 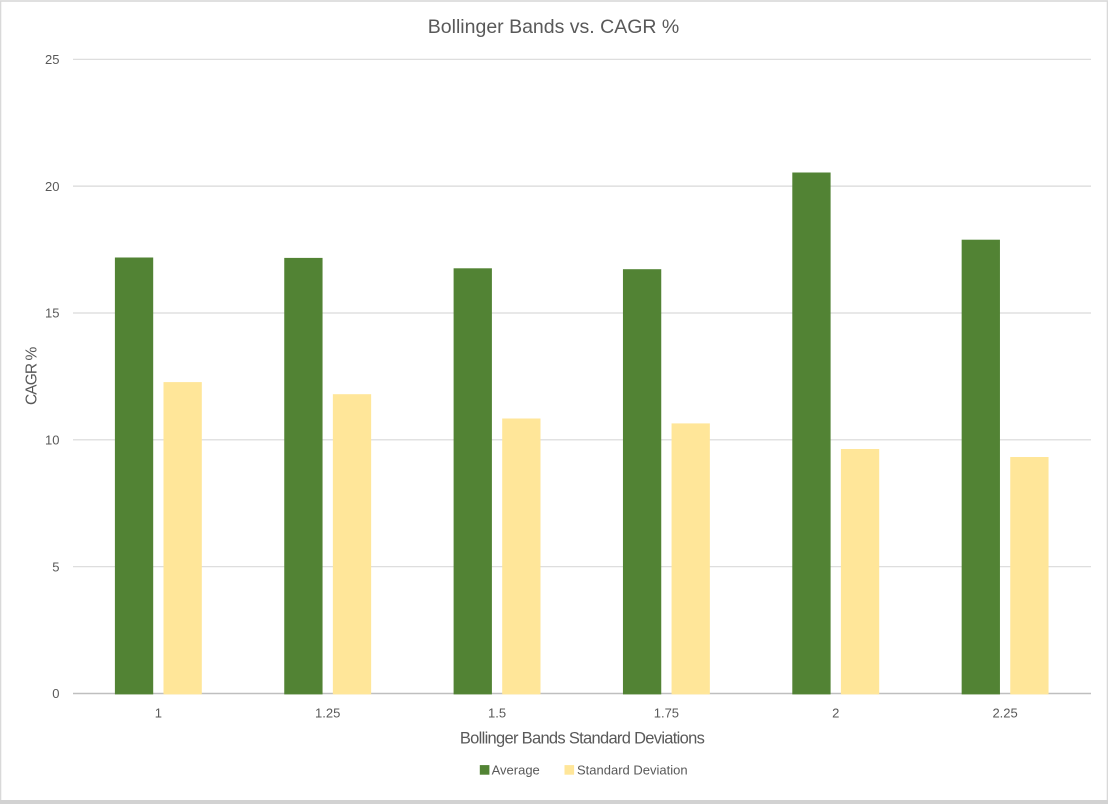 I want to click on svg-text: 1.75, so click(x=666, y=713).